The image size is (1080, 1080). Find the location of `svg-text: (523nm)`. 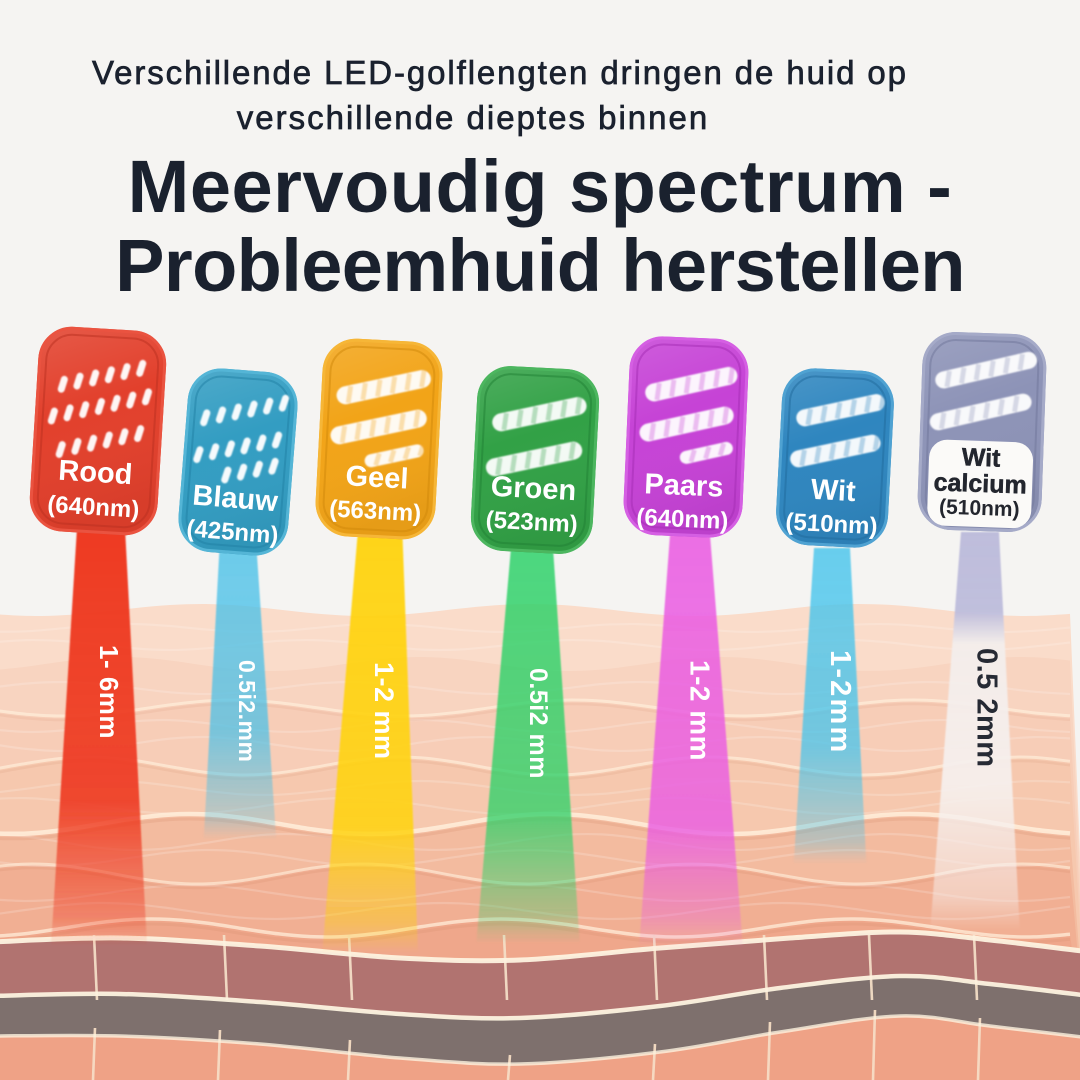

svg-text: (523nm) is located at coordinates (531, 523).